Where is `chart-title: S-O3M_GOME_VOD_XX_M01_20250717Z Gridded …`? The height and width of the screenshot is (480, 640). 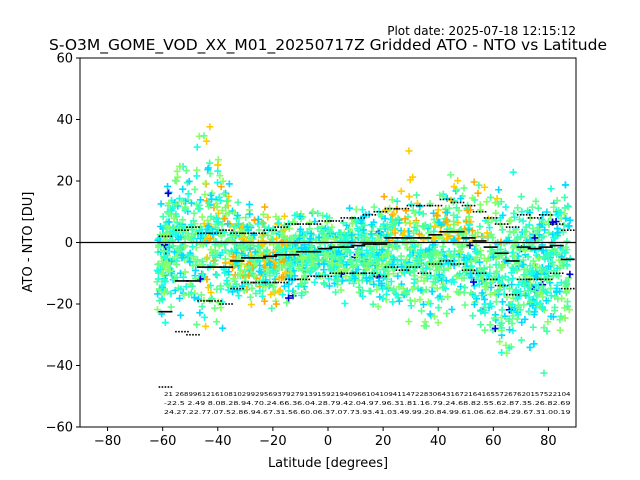
chart-title: S-O3M_GOME_VOD_XX_M01_20250717Z Gridded … is located at coordinates (328, 45).